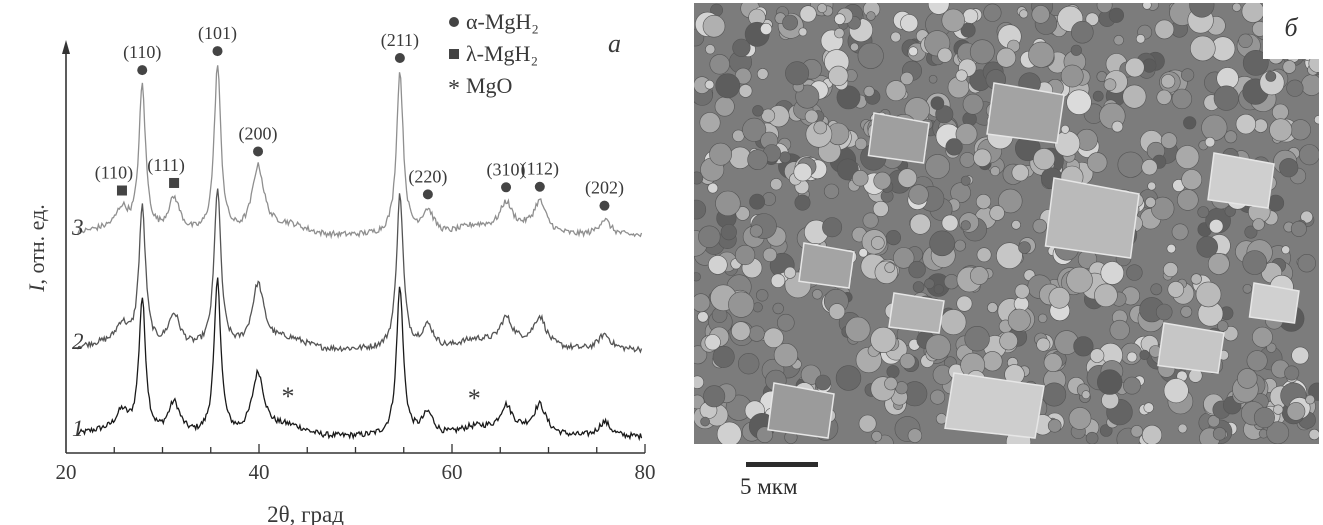 The height and width of the screenshot is (525, 1323). I want to click on x-tick-label: 20, so click(66, 472).